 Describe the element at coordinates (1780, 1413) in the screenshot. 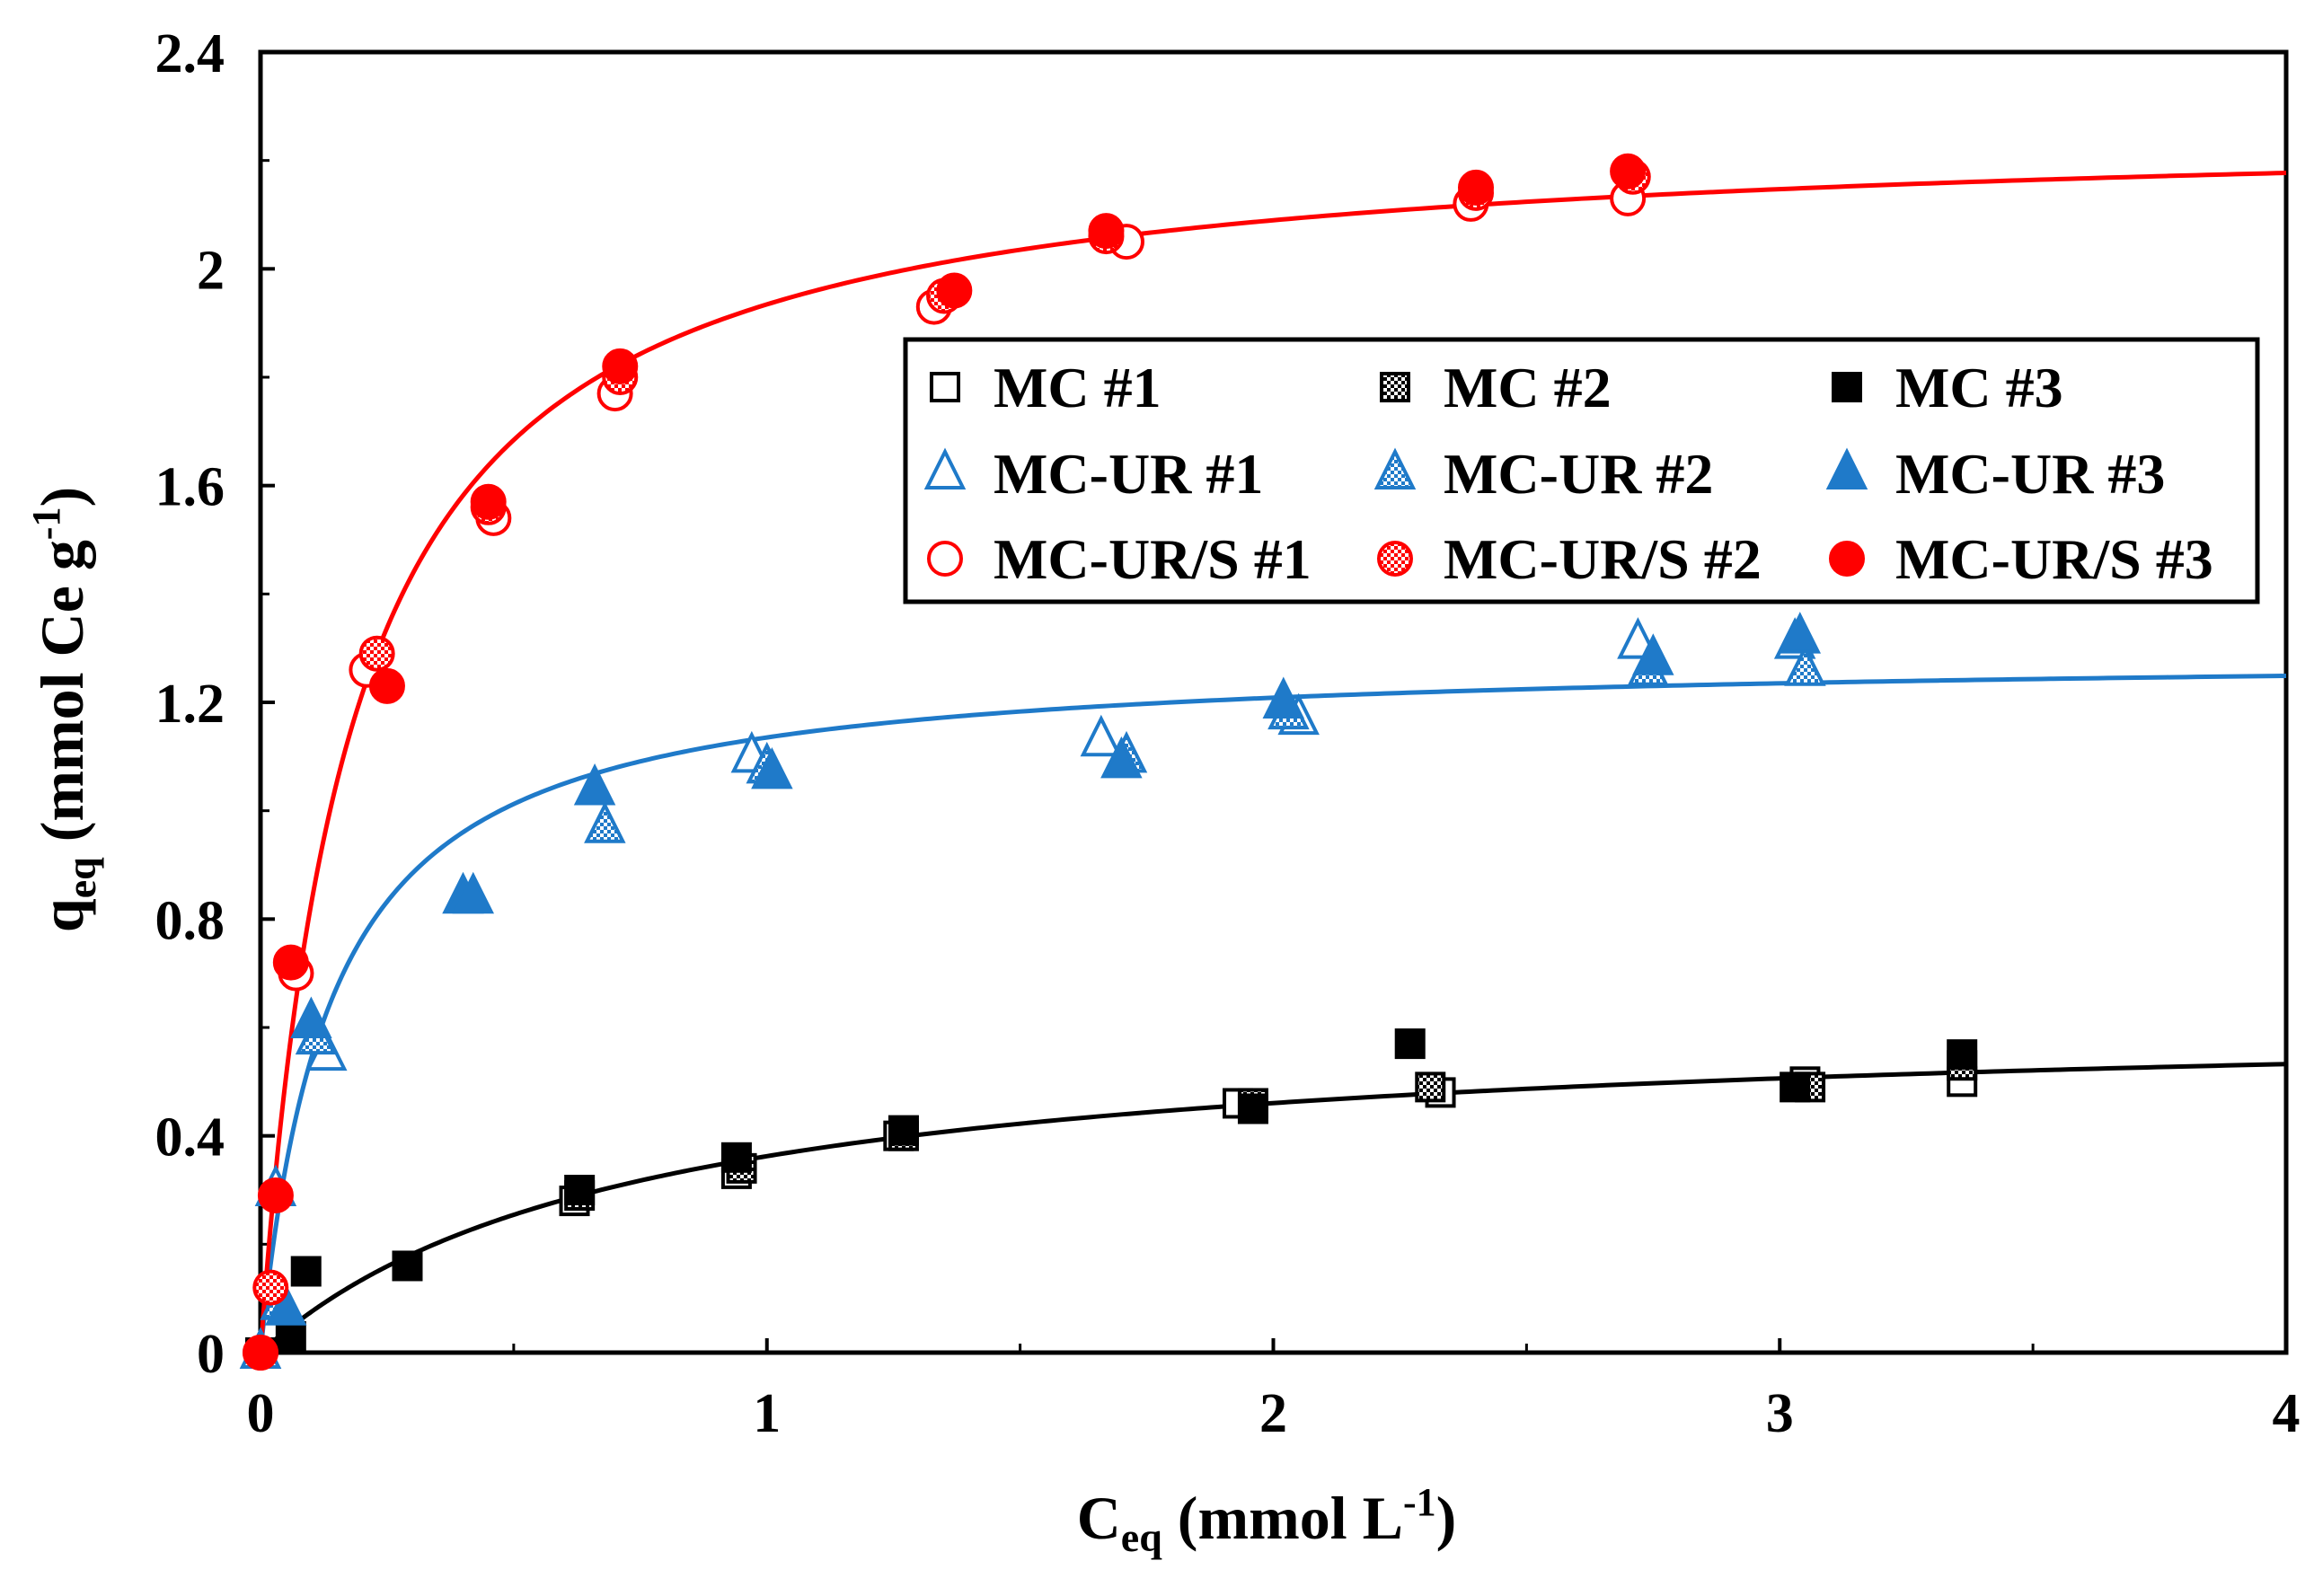

I see `x-tick-label: 3` at that location.